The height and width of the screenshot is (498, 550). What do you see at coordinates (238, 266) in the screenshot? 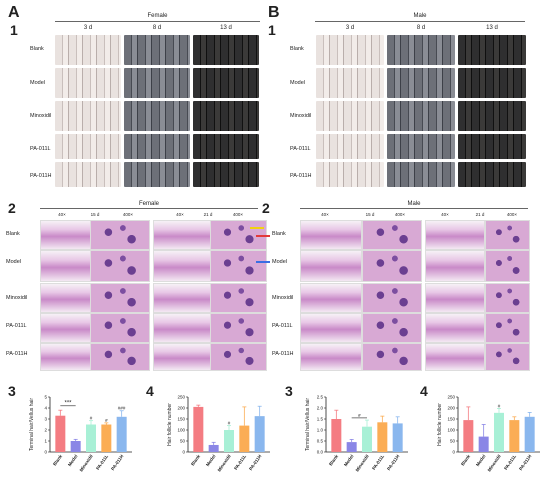
I see `female-histo-r1-c3` at bounding box center [238, 266].